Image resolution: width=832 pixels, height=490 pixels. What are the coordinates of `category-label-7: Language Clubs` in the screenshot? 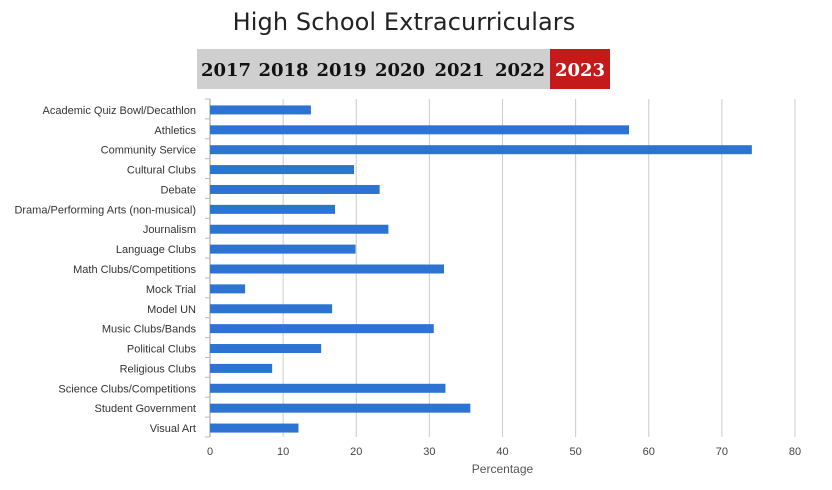 It's located at (156, 250).